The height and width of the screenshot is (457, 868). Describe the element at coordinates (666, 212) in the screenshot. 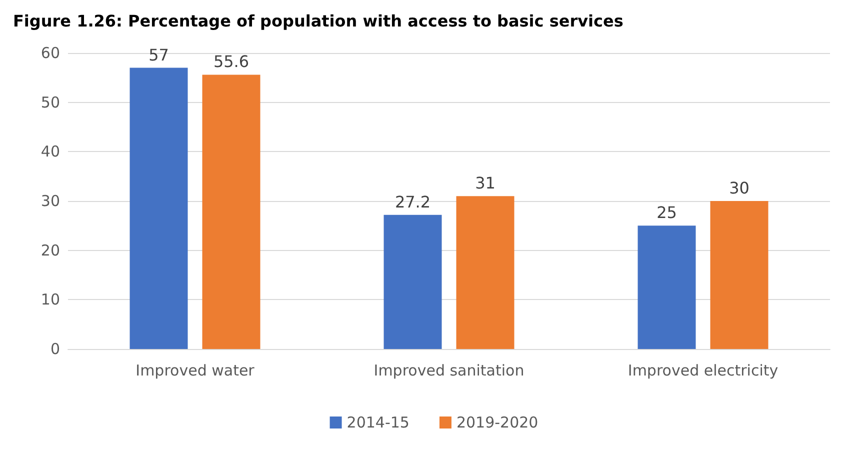

I see `data-label: 25` at that location.